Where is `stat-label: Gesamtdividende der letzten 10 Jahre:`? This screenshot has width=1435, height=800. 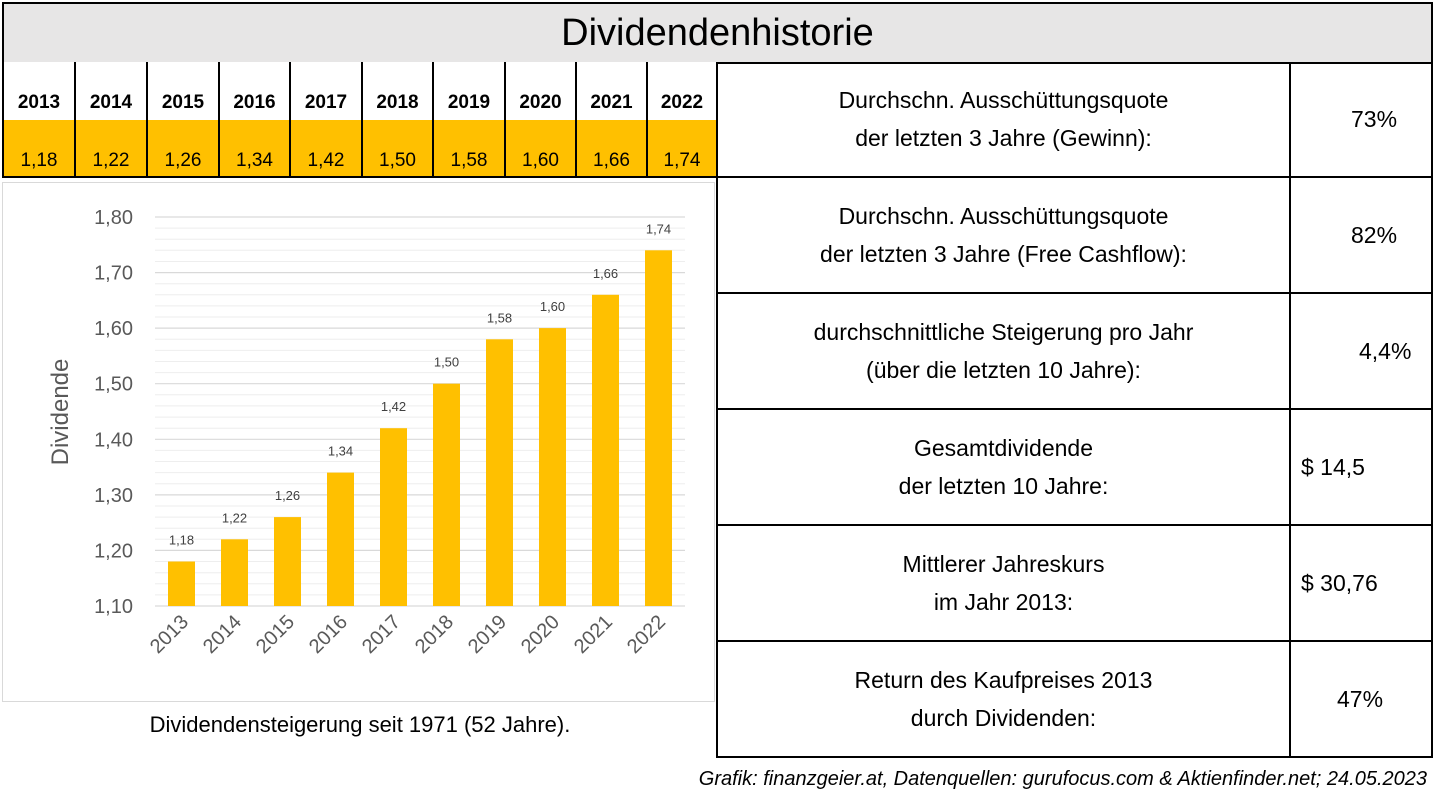
stat-label: Gesamtdividende der letzten 10 Jahre: is located at coordinates (1004, 467).